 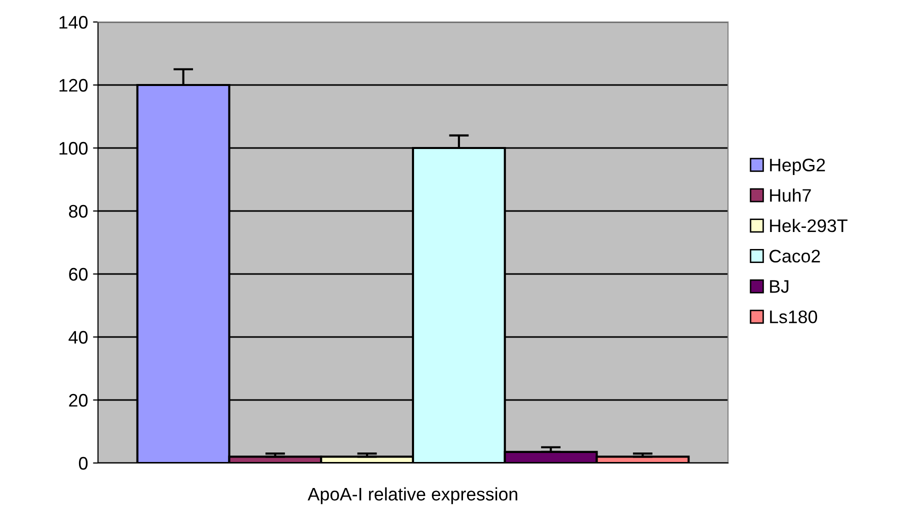 What do you see at coordinates (83, 463) in the screenshot?
I see `y-tick-label: 0` at bounding box center [83, 463].